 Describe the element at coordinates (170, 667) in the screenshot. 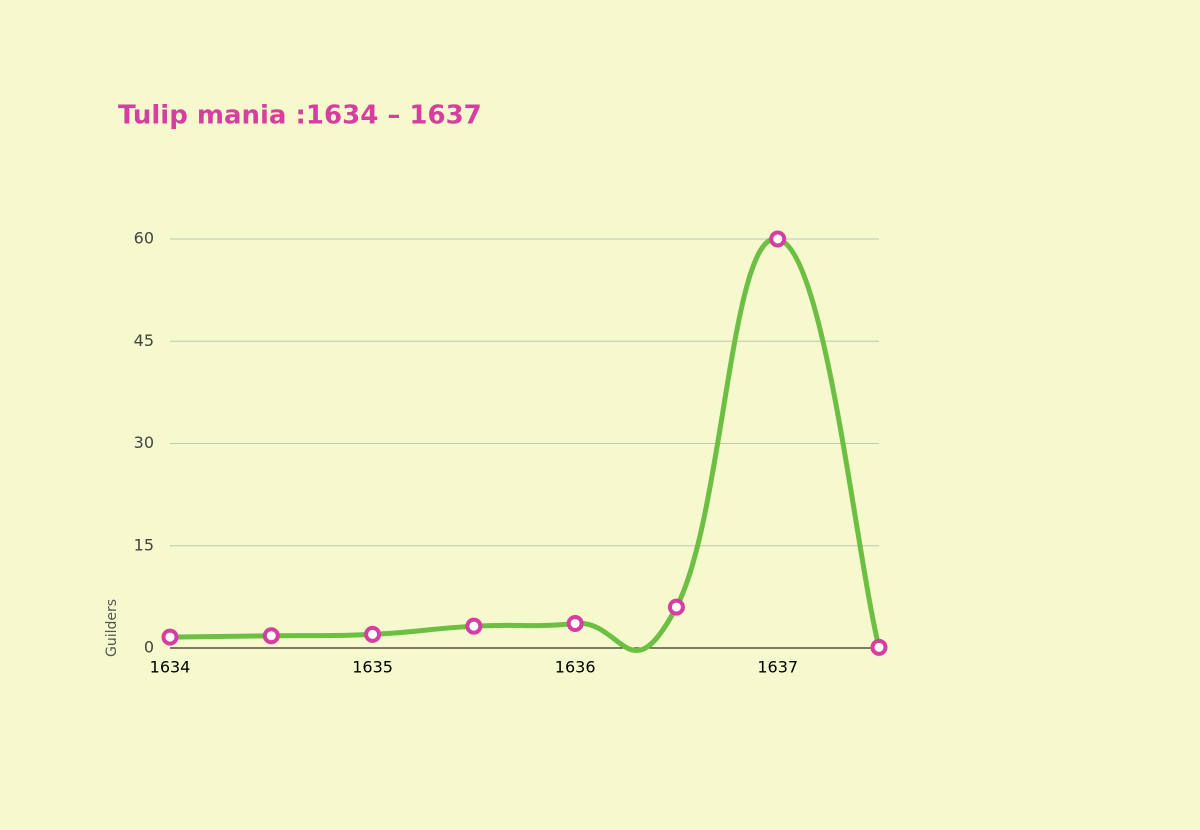

I see `x-tick-label: 1634` at that location.